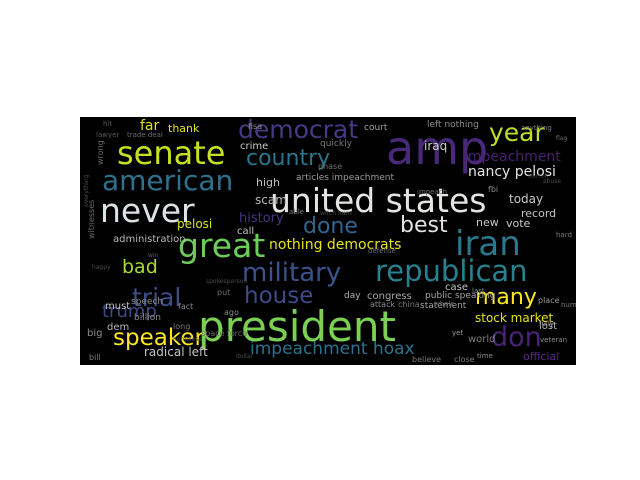 The height and width of the screenshot is (480, 640). I want to click on word: impeach, so click(432, 192).